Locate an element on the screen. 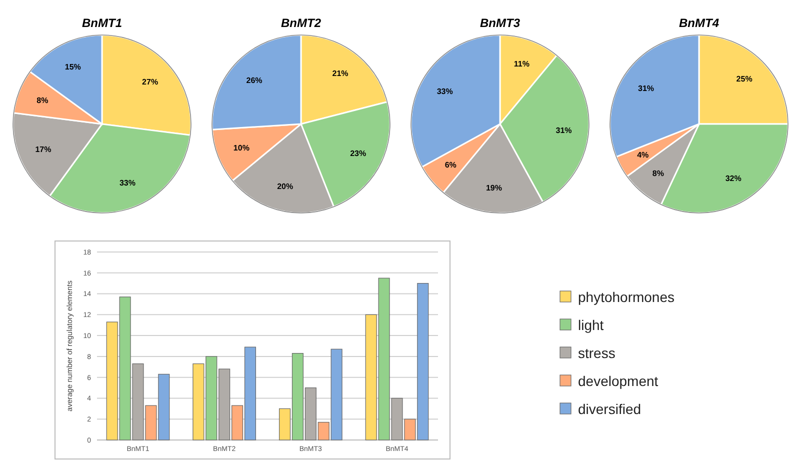  data-label: 19% is located at coordinates (494, 188).